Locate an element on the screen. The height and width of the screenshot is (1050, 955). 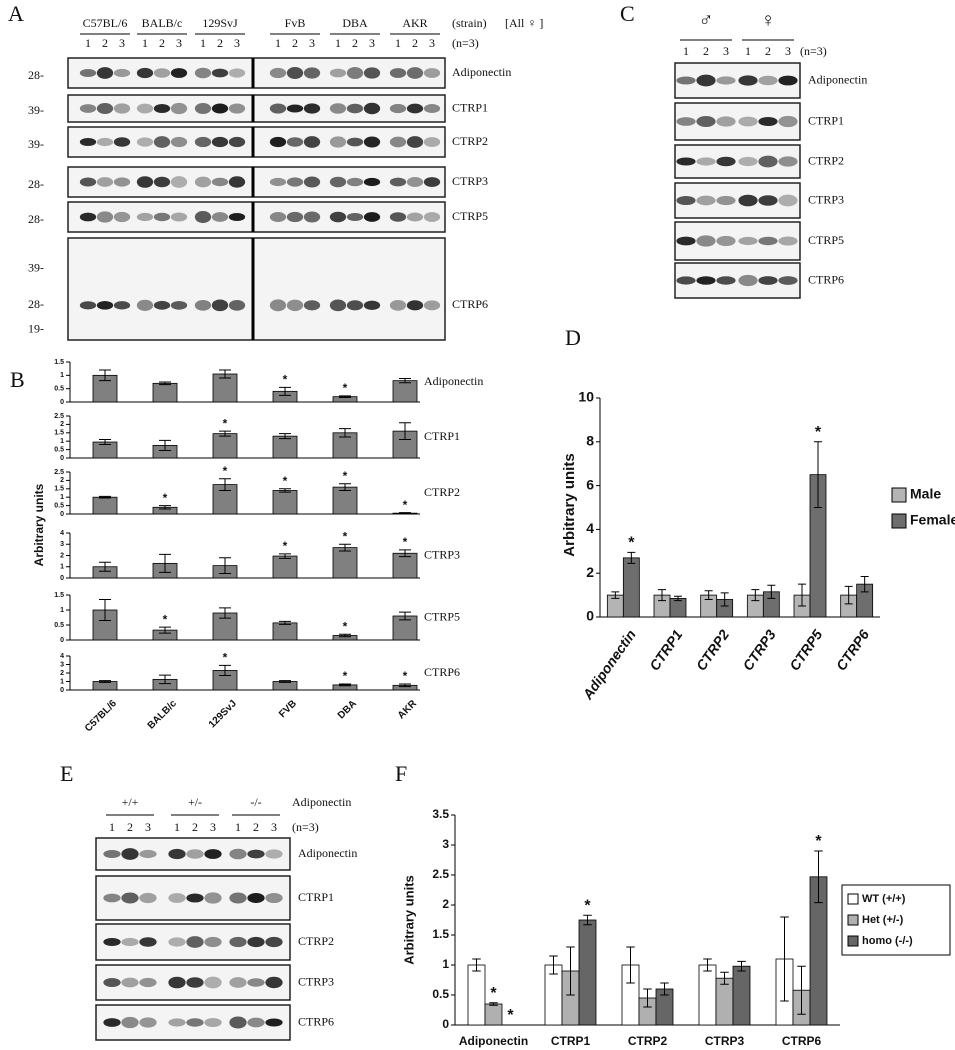
x-tick-label: DBA is located at coordinates (347, 709).